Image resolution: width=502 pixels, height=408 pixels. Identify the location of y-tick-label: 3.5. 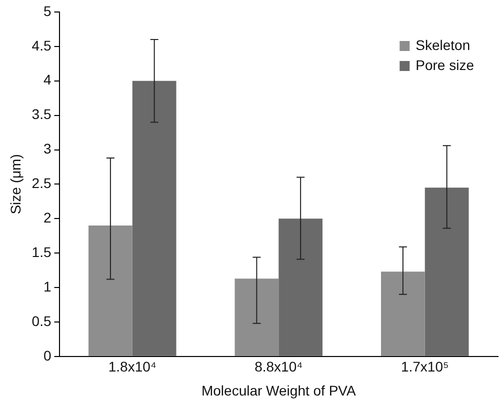
(42, 114).